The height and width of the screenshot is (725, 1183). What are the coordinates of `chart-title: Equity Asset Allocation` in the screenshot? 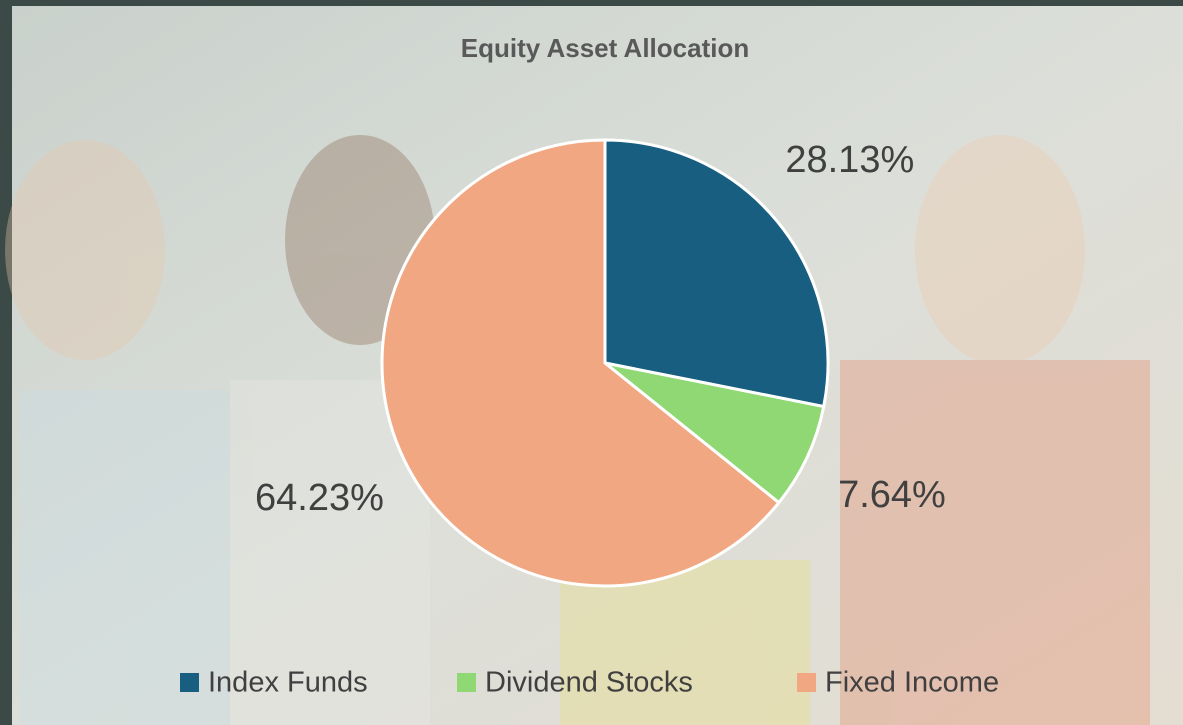 It's located at (605, 48).